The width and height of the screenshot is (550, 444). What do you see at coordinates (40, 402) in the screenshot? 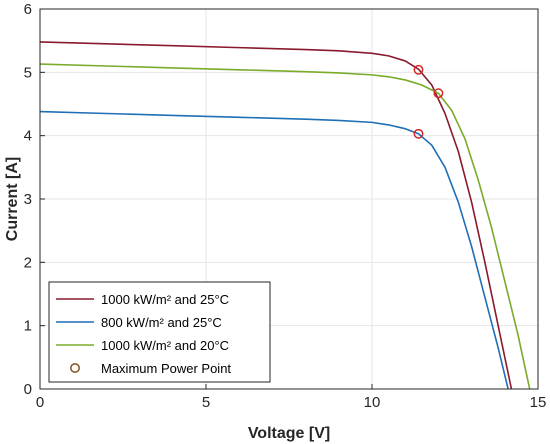
I see `x-tick-label: 0` at bounding box center [40, 402].